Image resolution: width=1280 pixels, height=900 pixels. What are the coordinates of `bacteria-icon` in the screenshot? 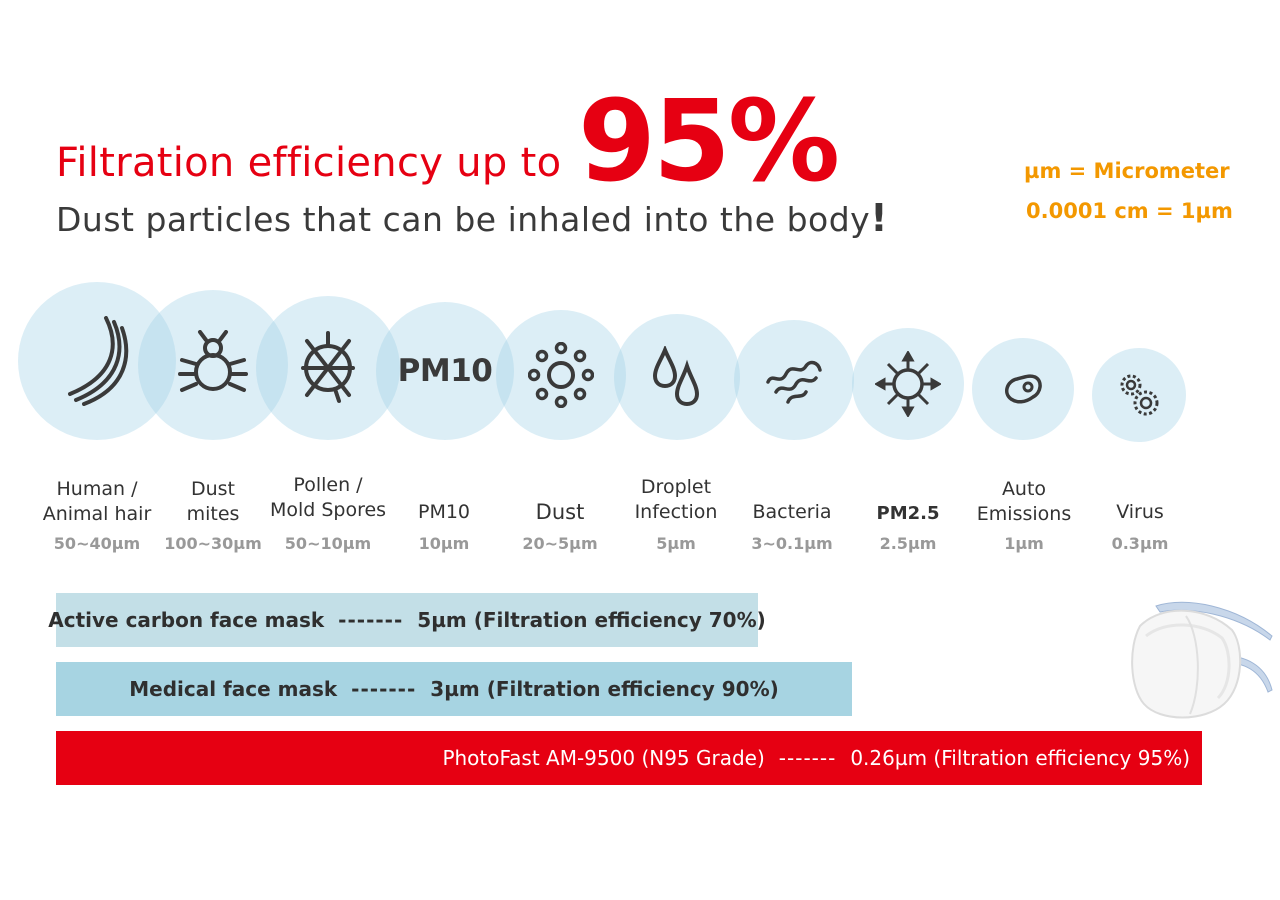 It's located at (794, 382).